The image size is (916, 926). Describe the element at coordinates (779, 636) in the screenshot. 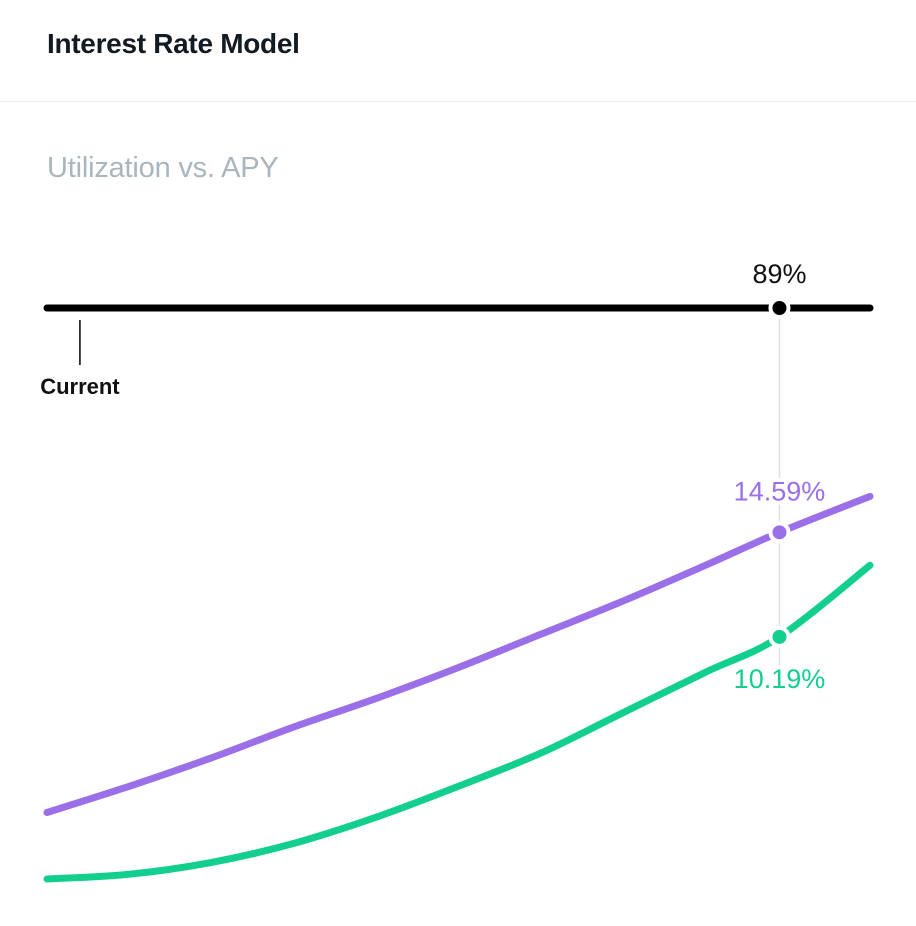

I see `series-point-supply` at that location.